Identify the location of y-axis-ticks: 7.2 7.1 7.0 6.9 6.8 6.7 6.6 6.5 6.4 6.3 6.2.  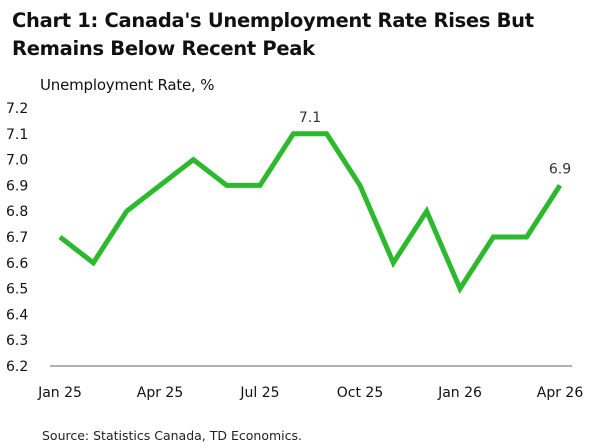
(17, 238).